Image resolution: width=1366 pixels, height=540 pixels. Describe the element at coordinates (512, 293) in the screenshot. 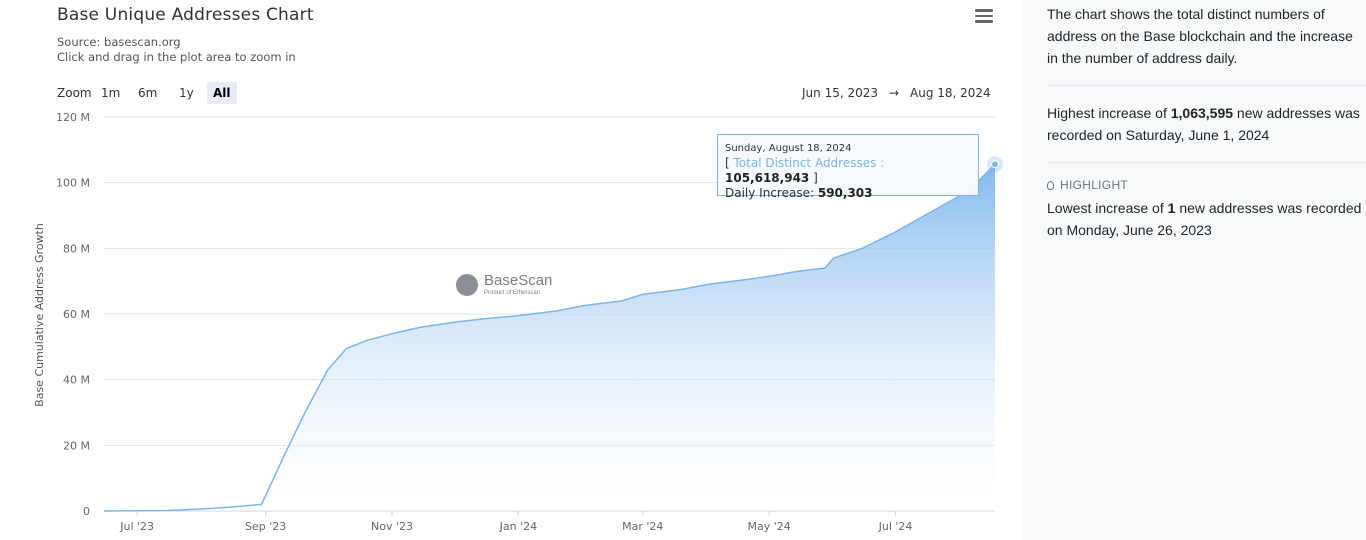

I see `watermark-sub: Product of Etherscan` at that location.